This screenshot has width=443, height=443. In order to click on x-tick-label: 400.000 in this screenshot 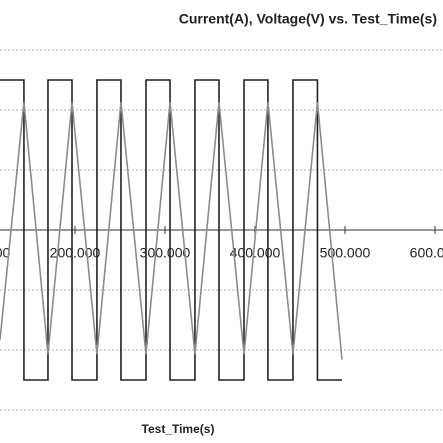, I will do `click(255, 253)`.